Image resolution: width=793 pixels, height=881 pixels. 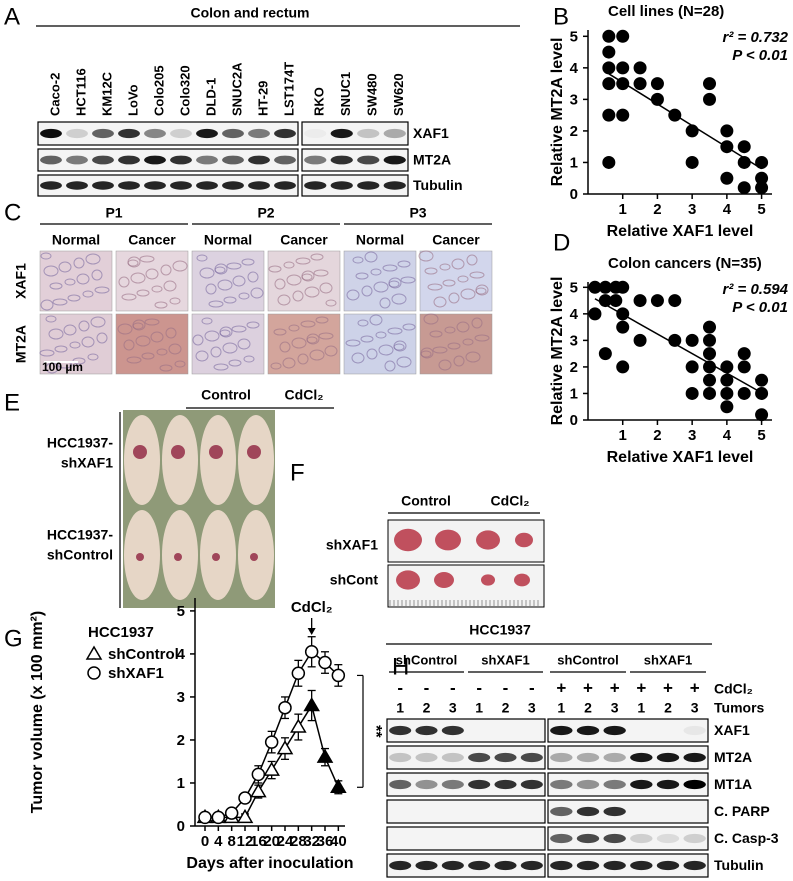 What do you see at coordinates (574, 420) in the screenshot?
I see `y-tick-label: 0` at bounding box center [574, 420].